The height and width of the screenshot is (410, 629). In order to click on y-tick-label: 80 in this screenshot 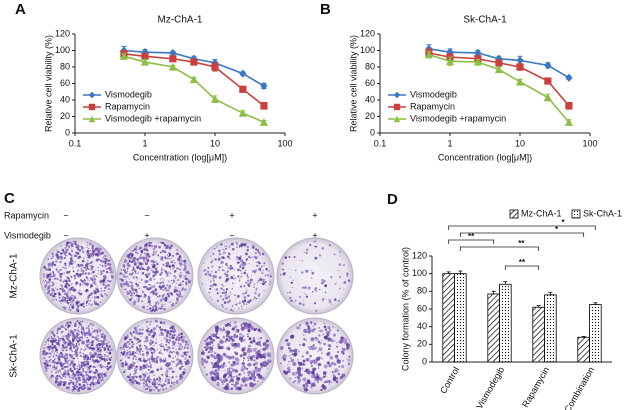, I will do `click(370, 66)`.